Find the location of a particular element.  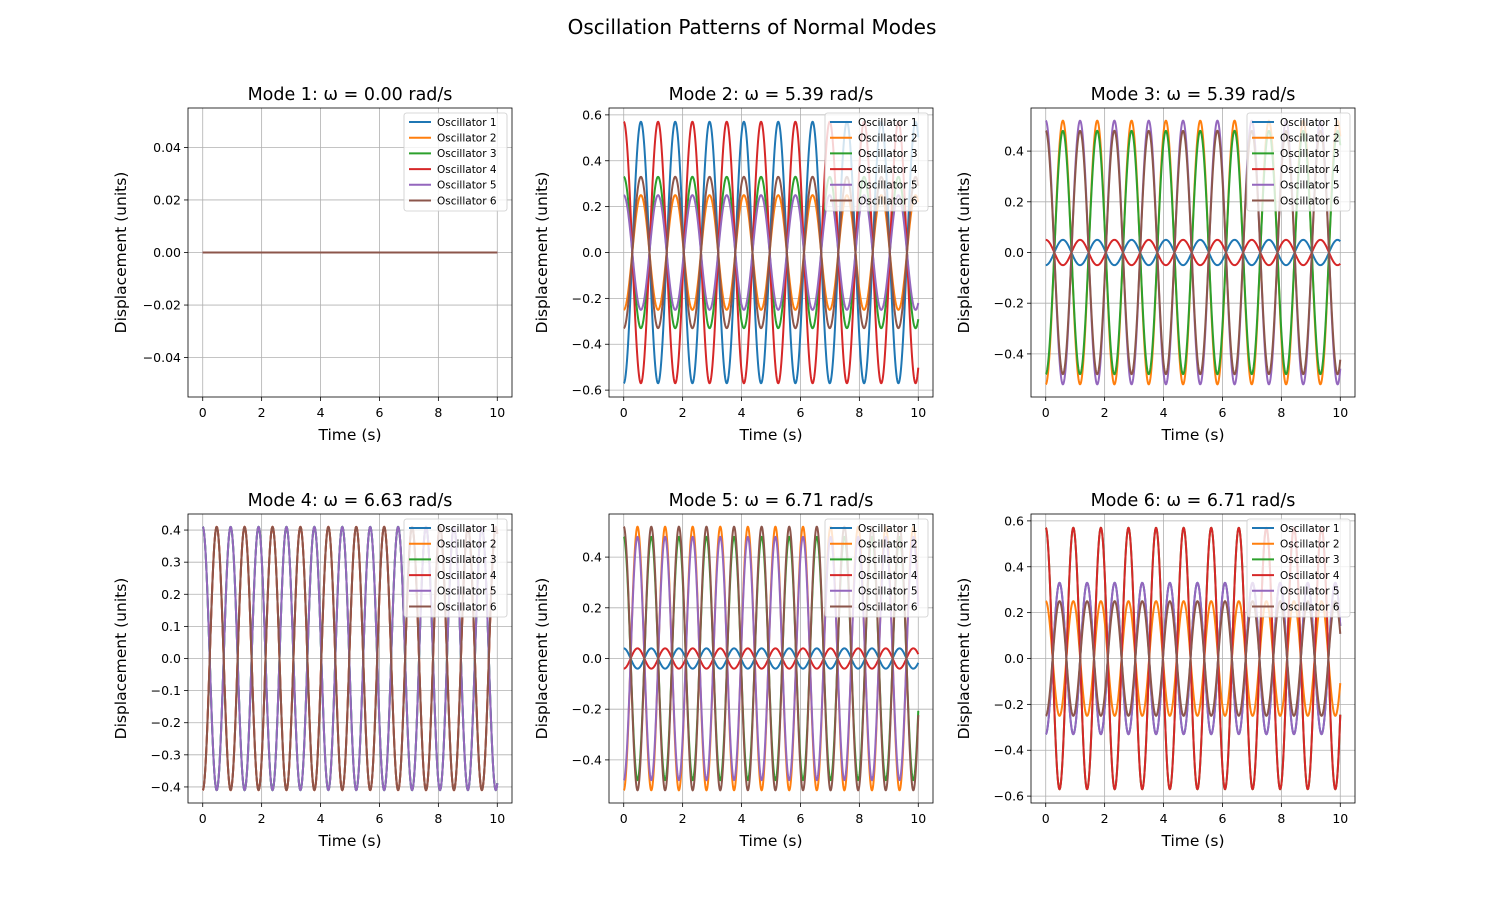

subplot-title: Mode 4: ω = 6.63 rad/s is located at coordinates (350, 501).